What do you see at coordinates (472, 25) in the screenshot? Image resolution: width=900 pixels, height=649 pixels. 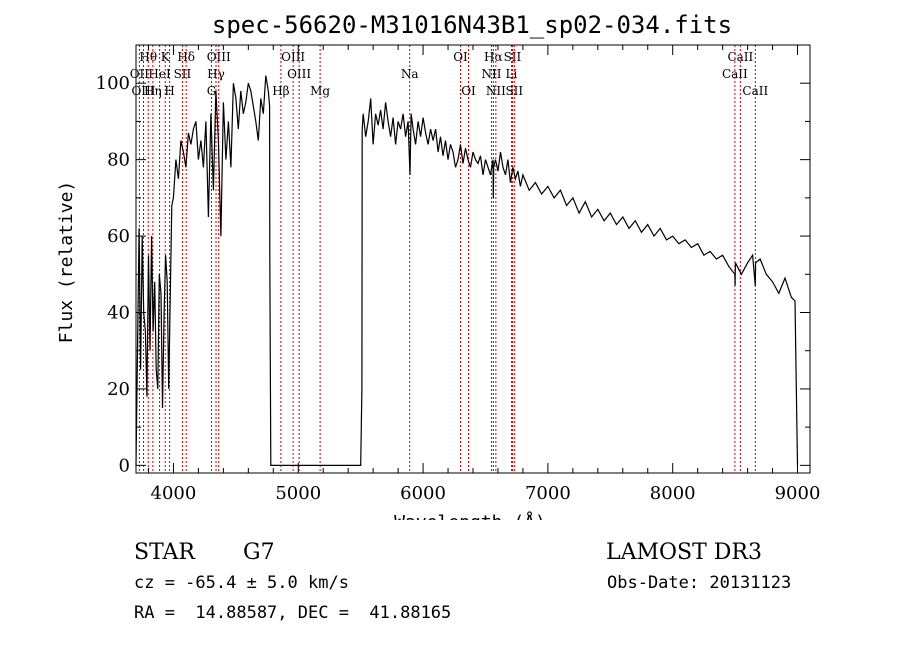 I see `chart-title: spec-56620-M31016N43B1_sp02-034.fits` at bounding box center [472, 25].